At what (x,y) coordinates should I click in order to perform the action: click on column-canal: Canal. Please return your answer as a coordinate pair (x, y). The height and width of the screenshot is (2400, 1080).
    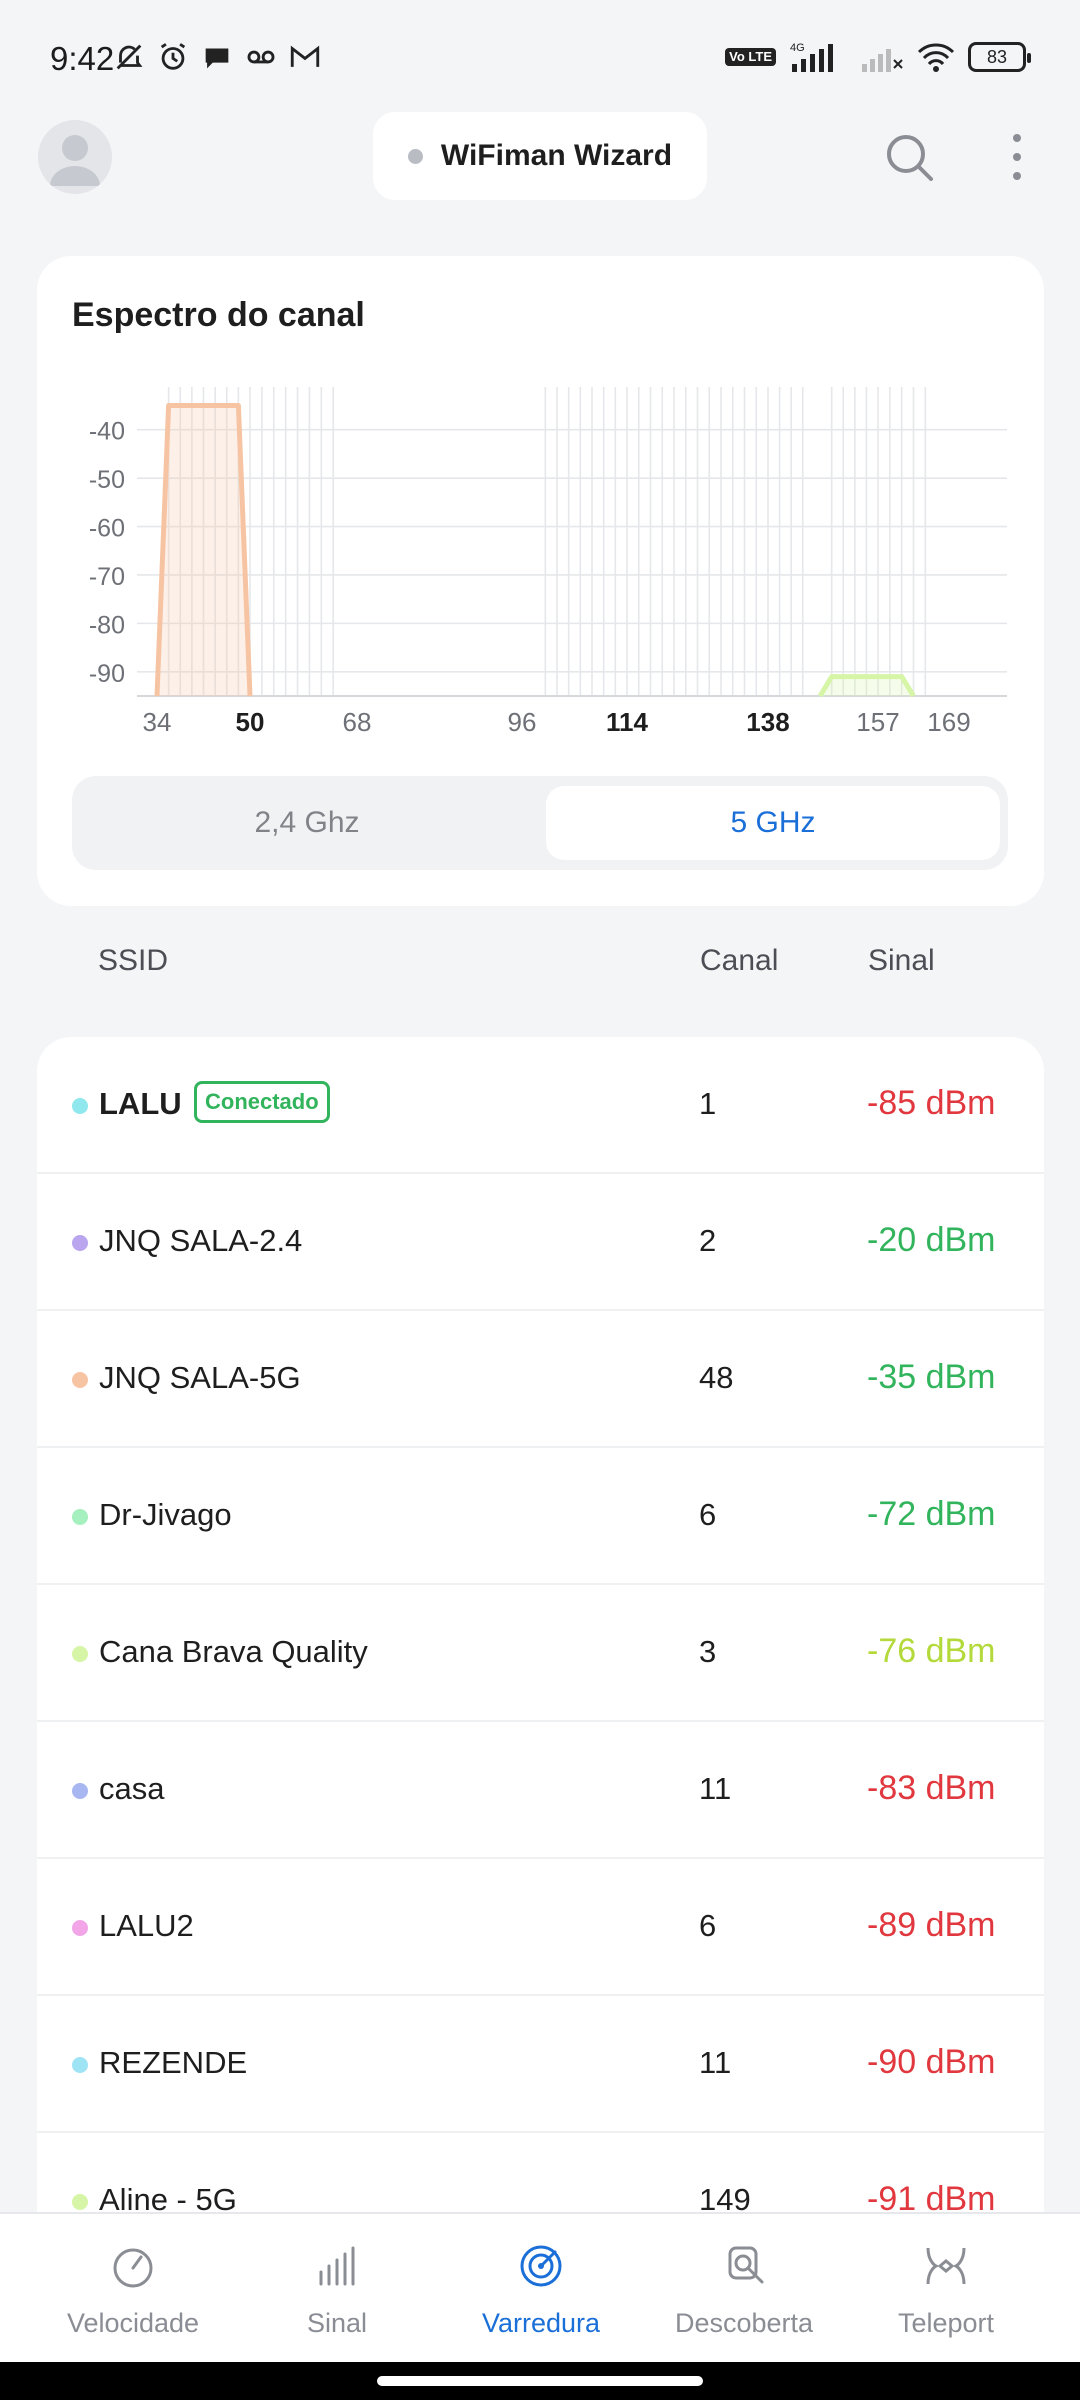
    Looking at the image, I should click on (739, 960).